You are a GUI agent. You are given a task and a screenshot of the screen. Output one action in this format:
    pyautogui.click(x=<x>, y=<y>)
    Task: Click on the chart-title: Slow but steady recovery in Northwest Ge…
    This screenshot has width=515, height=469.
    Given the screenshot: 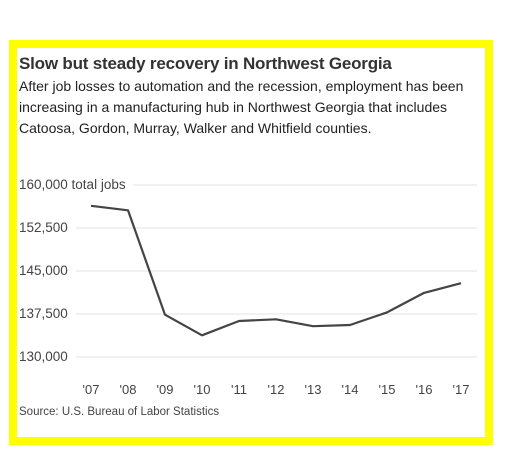 What is the action you would take?
    pyautogui.click(x=205, y=63)
    